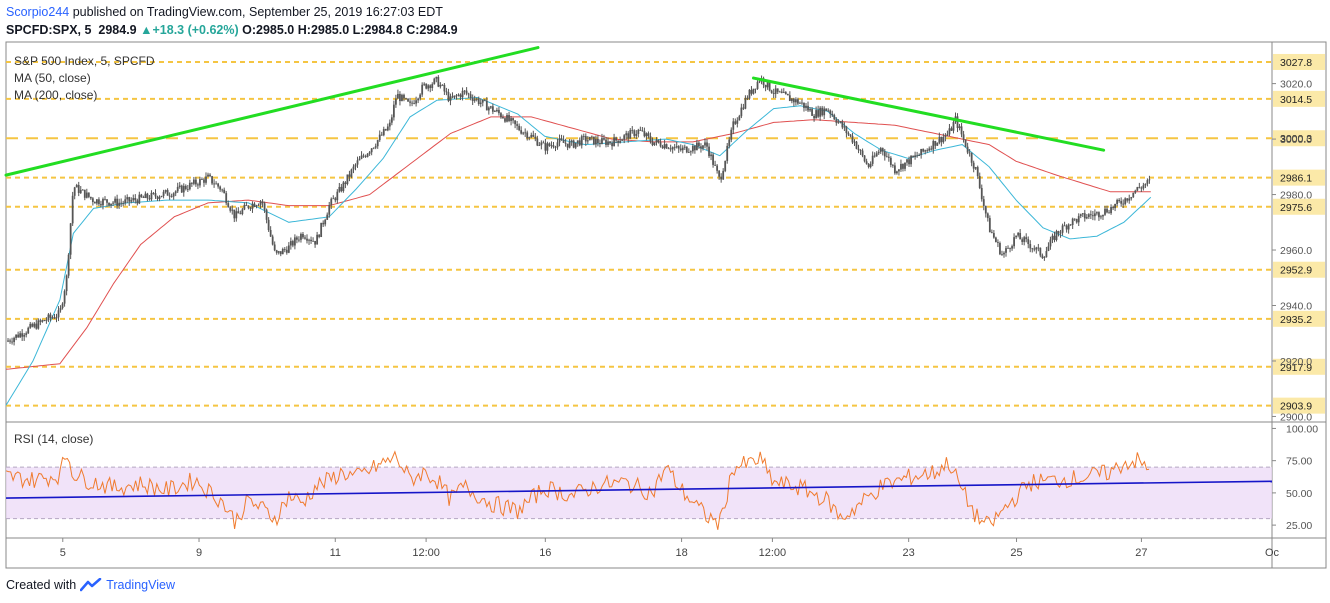 Image resolution: width=1330 pixels, height=603 pixels. I want to click on rsi-tick-label: 50.00, so click(1299, 494).